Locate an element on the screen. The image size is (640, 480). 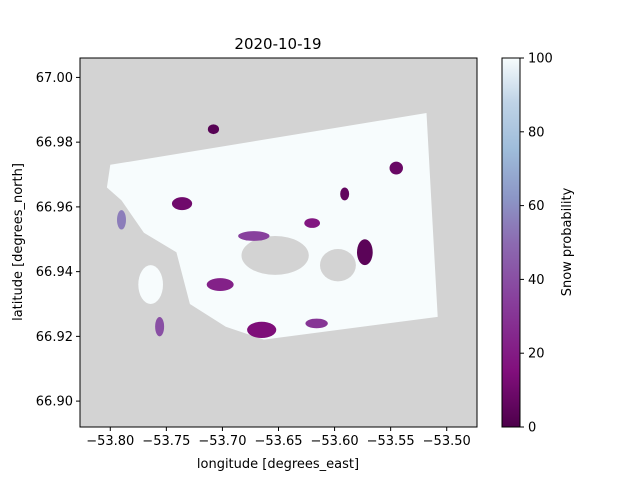
colorbar-tick-label: 60 is located at coordinates (536, 206).